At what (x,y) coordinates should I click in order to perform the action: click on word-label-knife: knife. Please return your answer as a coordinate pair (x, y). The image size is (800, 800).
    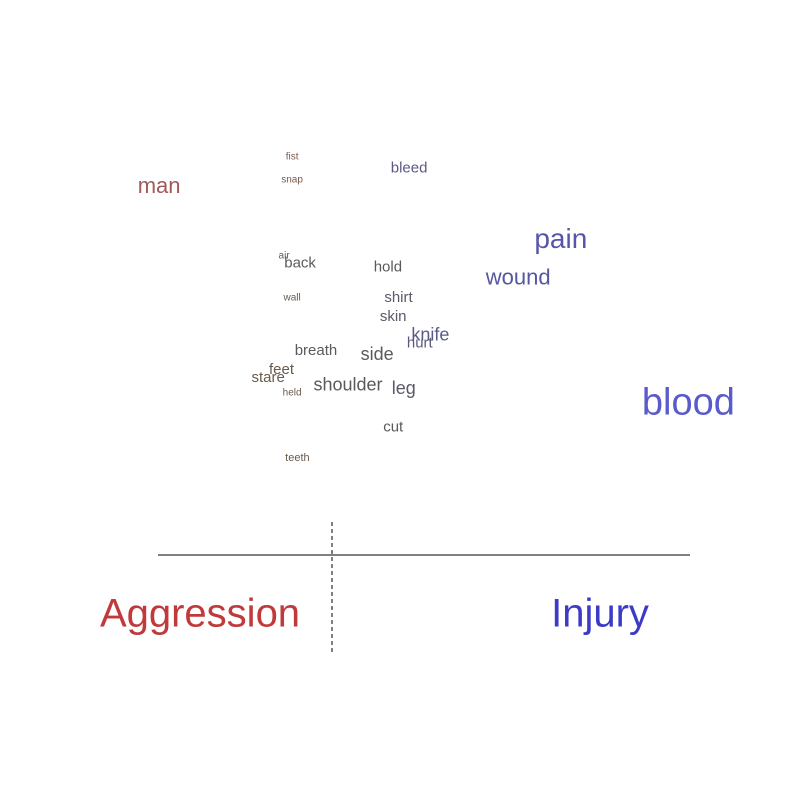
    Looking at the image, I should click on (430, 335).